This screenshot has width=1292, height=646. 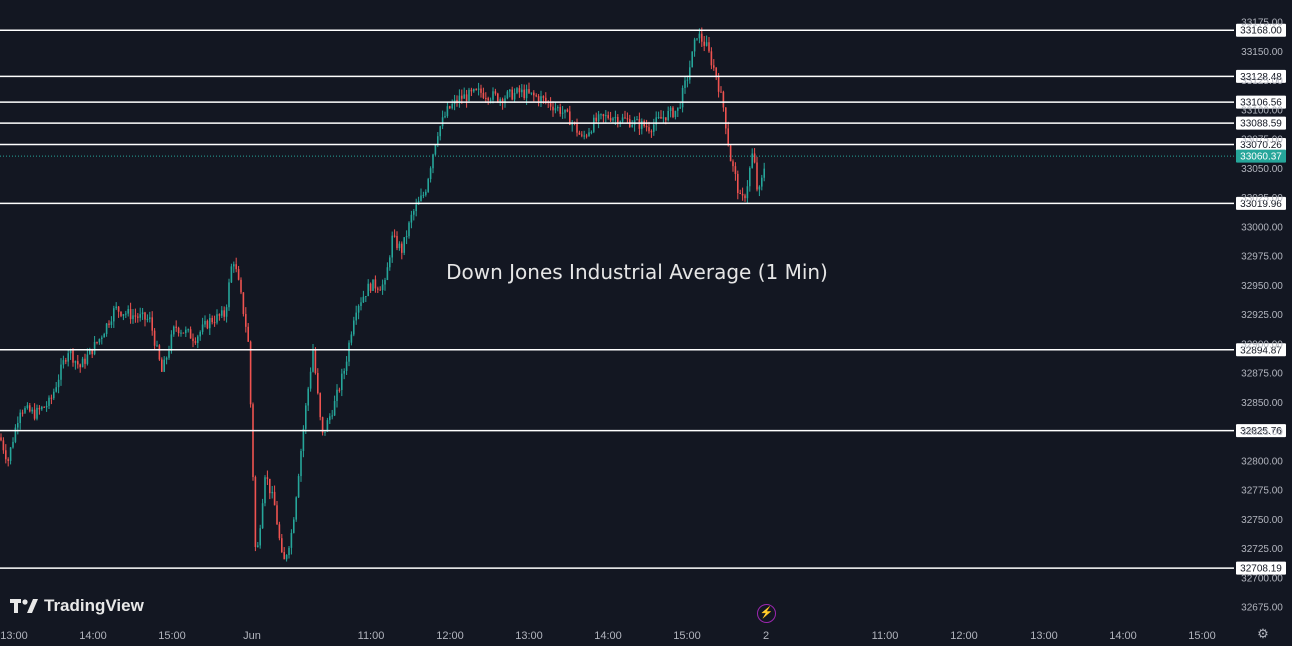 I want to click on y-tick-label: 32775.00, so click(x=1262, y=491).